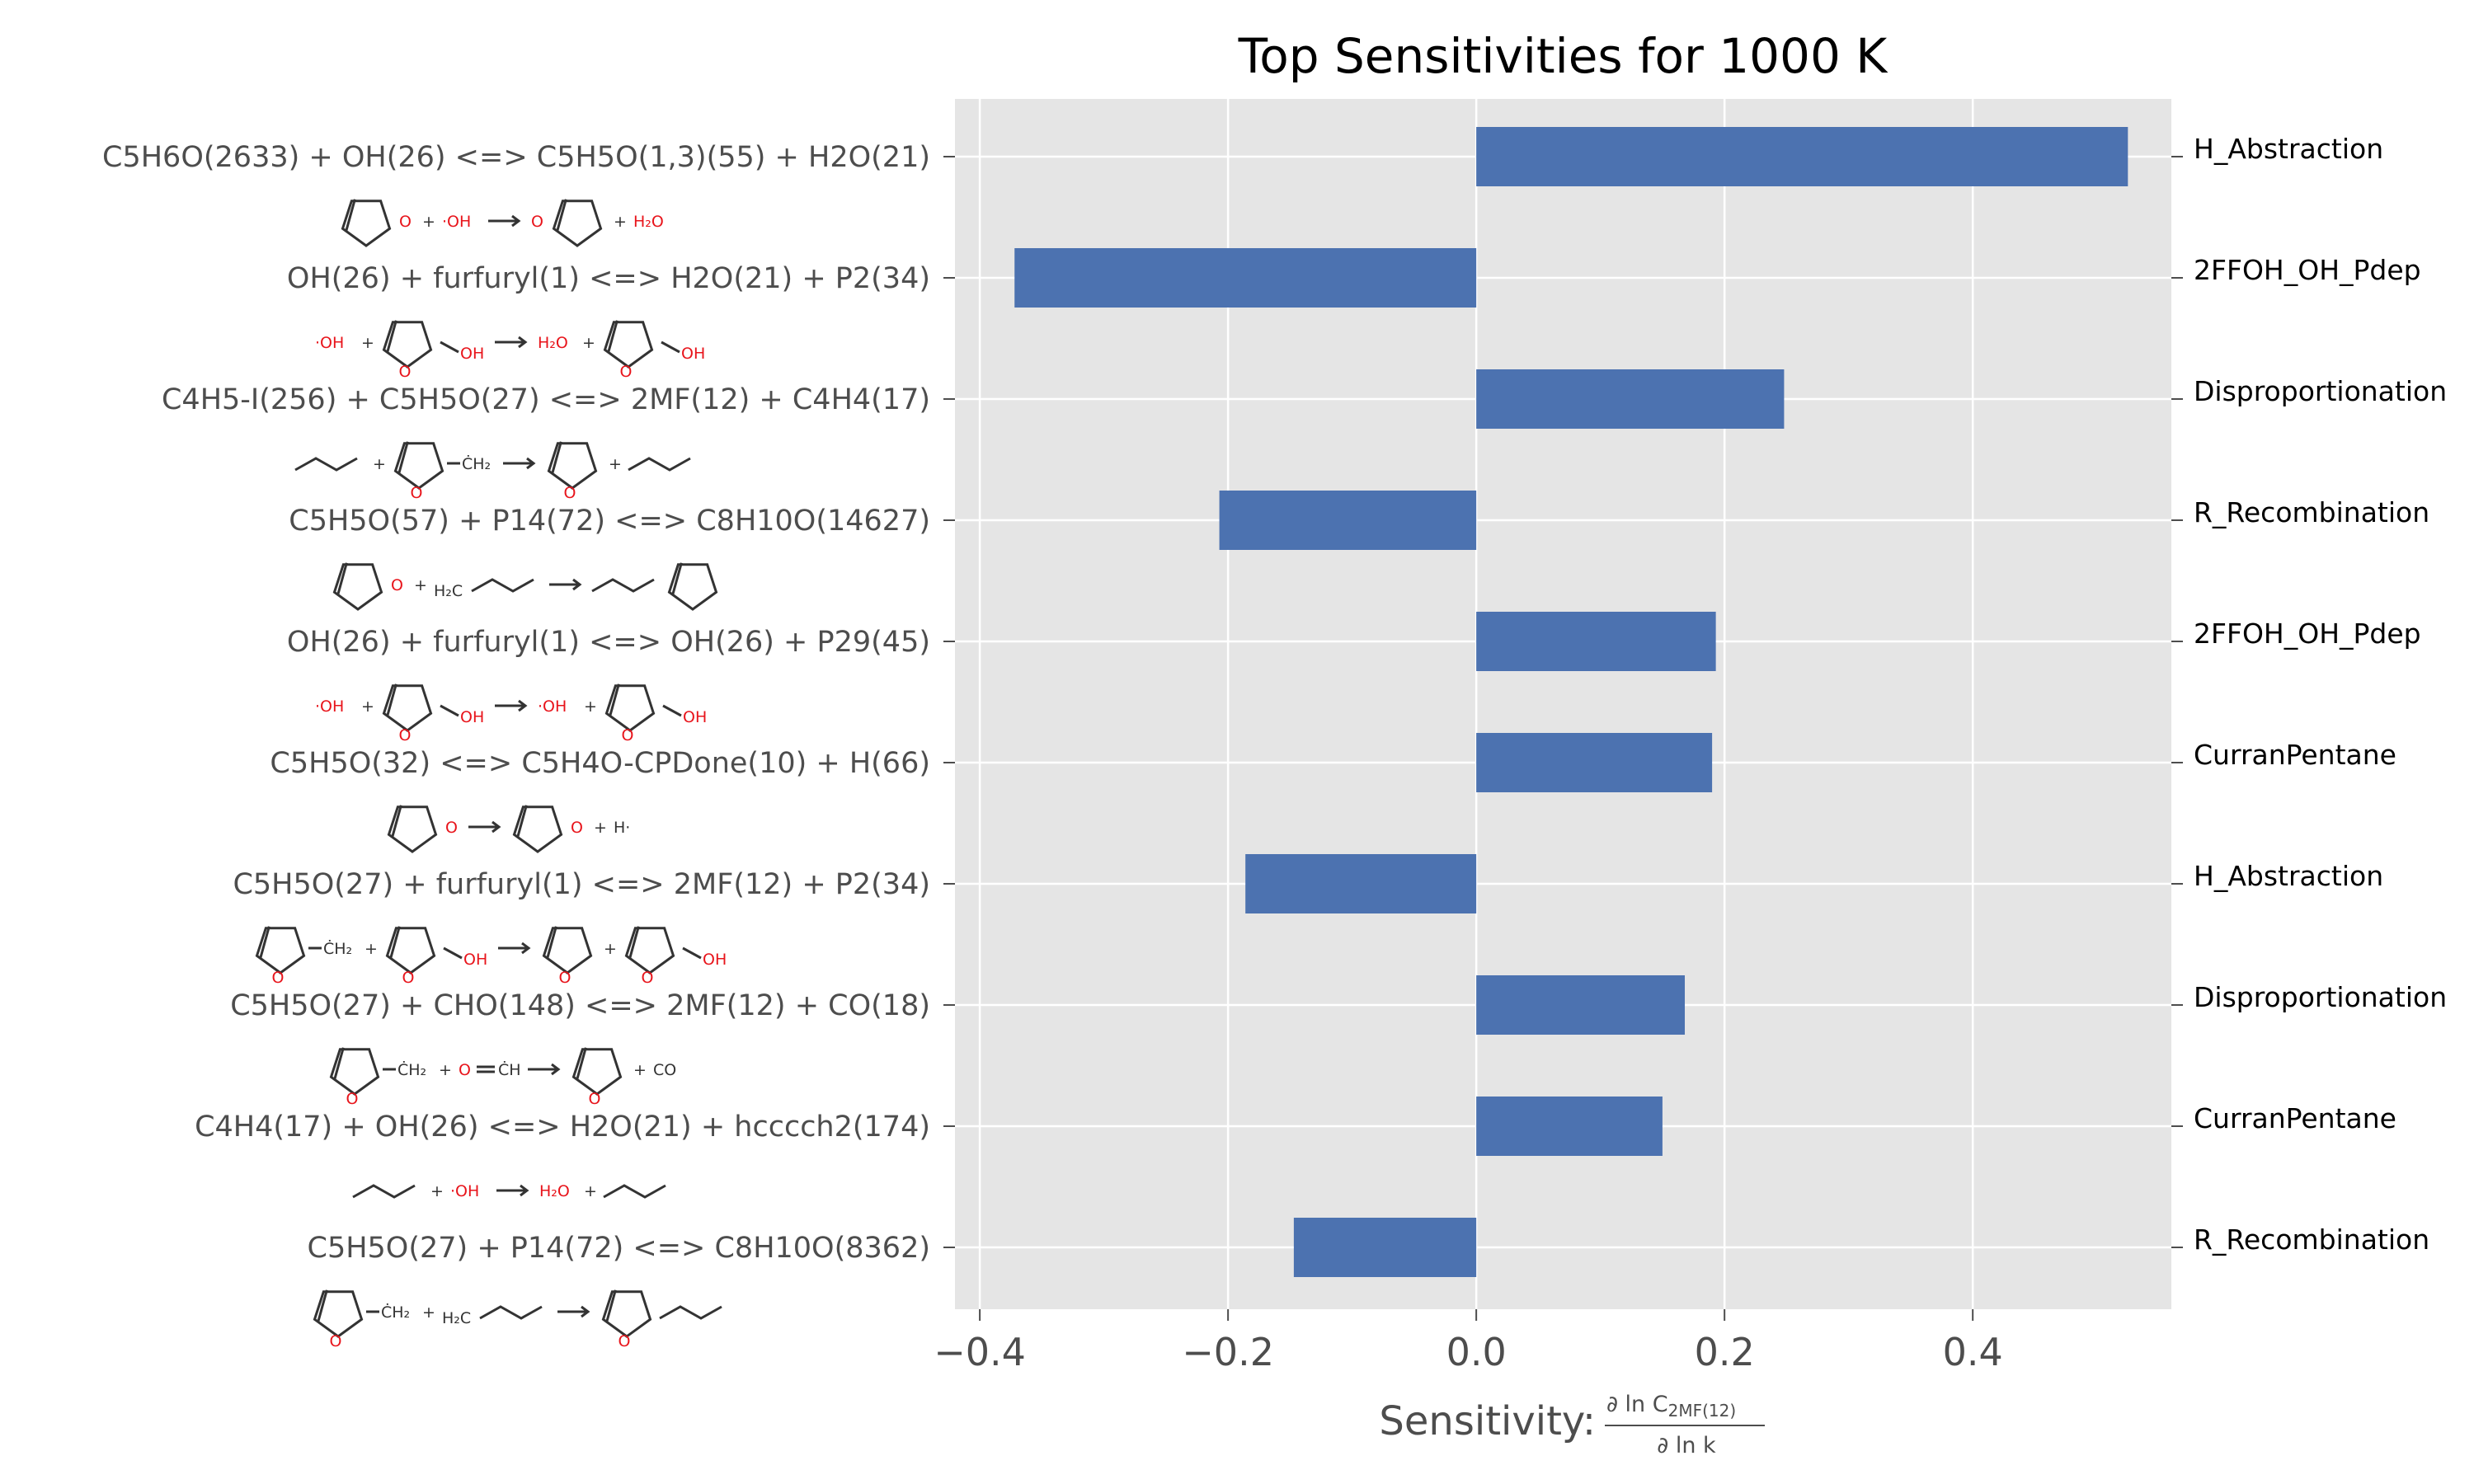 This screenshot has height=1484, width=2474. I want to click on hydroxyl-label: ·OH, so click(552, 706).